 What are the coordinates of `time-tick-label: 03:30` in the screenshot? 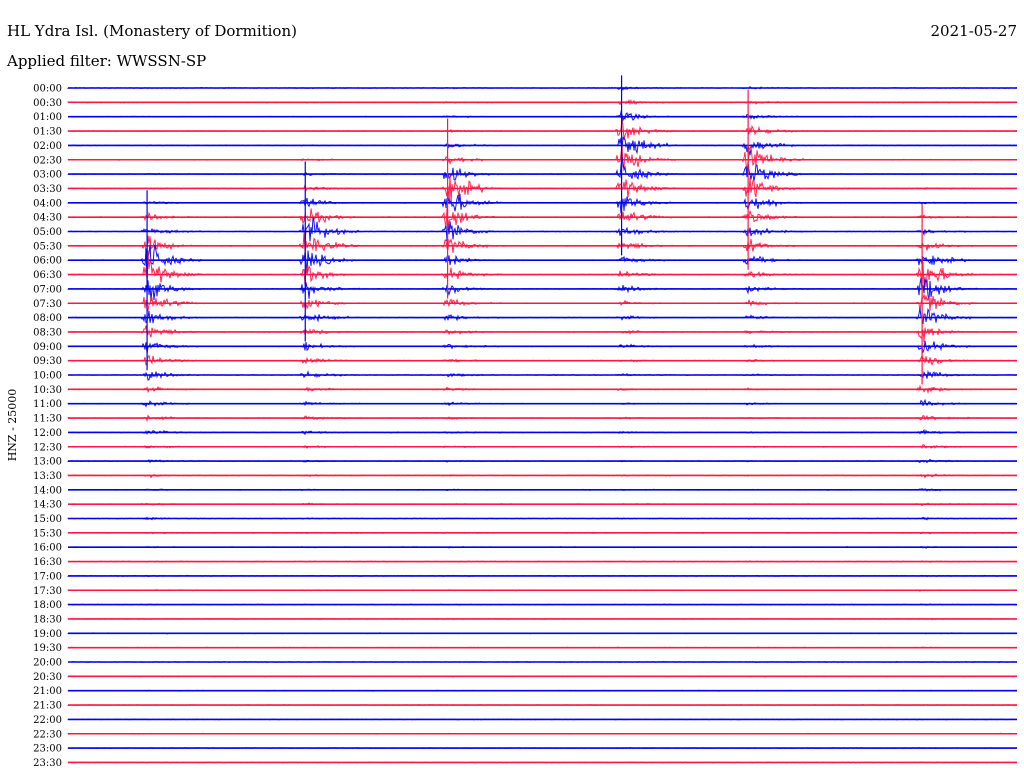 It's located at (47, 189).